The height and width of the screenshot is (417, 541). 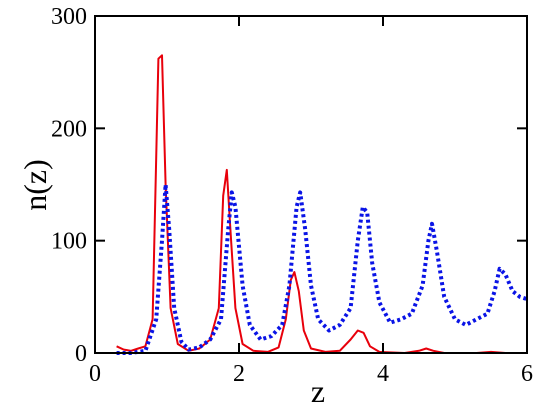 I want to click on x-tick-label: 6, so click(x=527, y=374).